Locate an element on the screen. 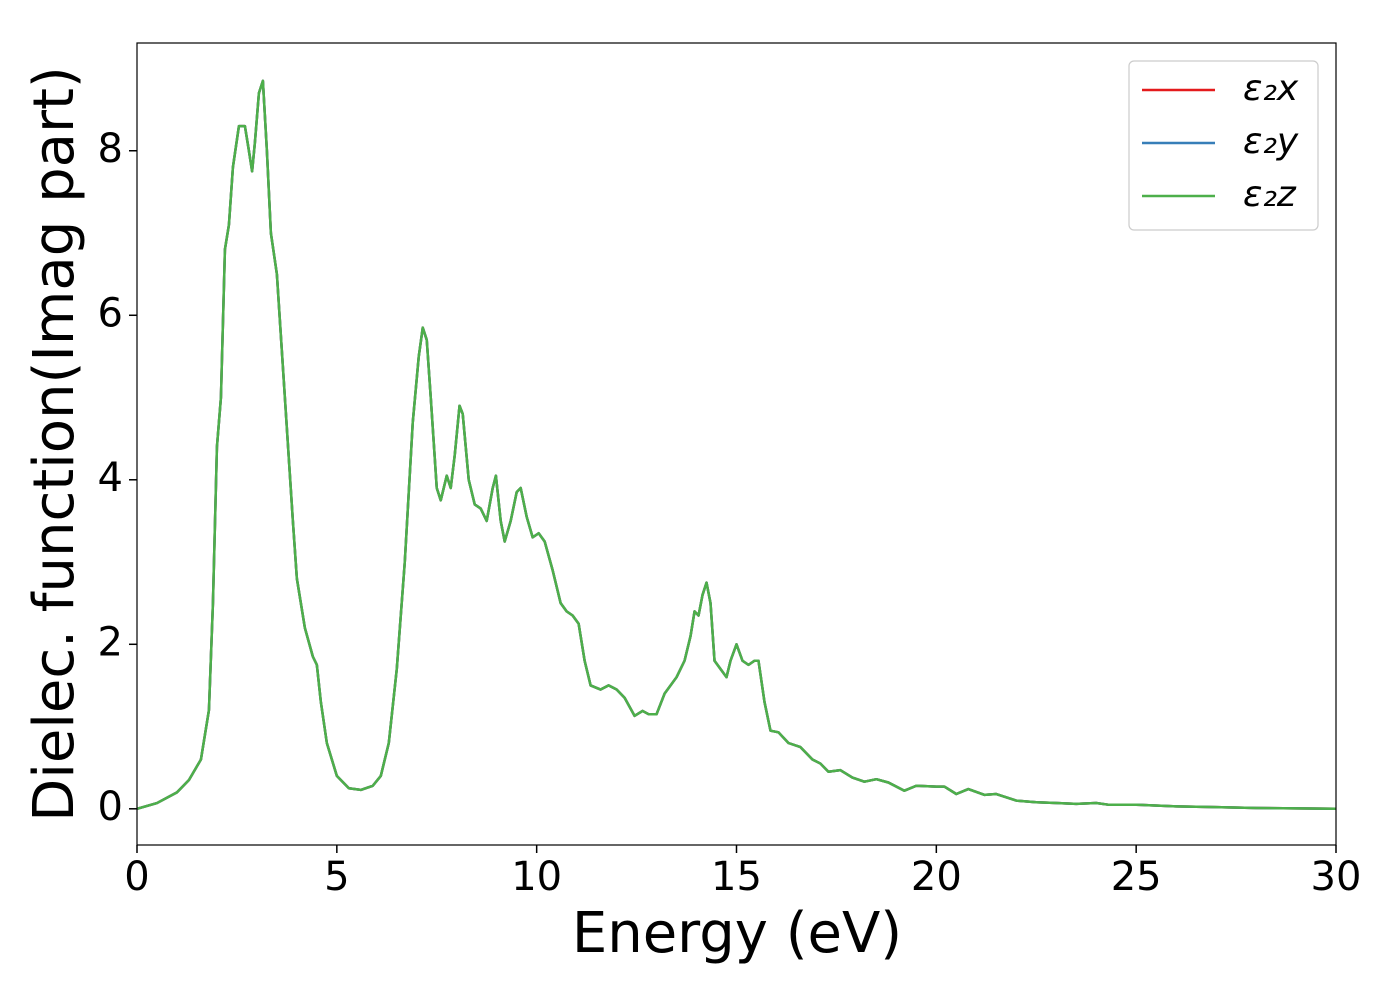  x-tick-label: 5 is located at coordinates (336, 877).